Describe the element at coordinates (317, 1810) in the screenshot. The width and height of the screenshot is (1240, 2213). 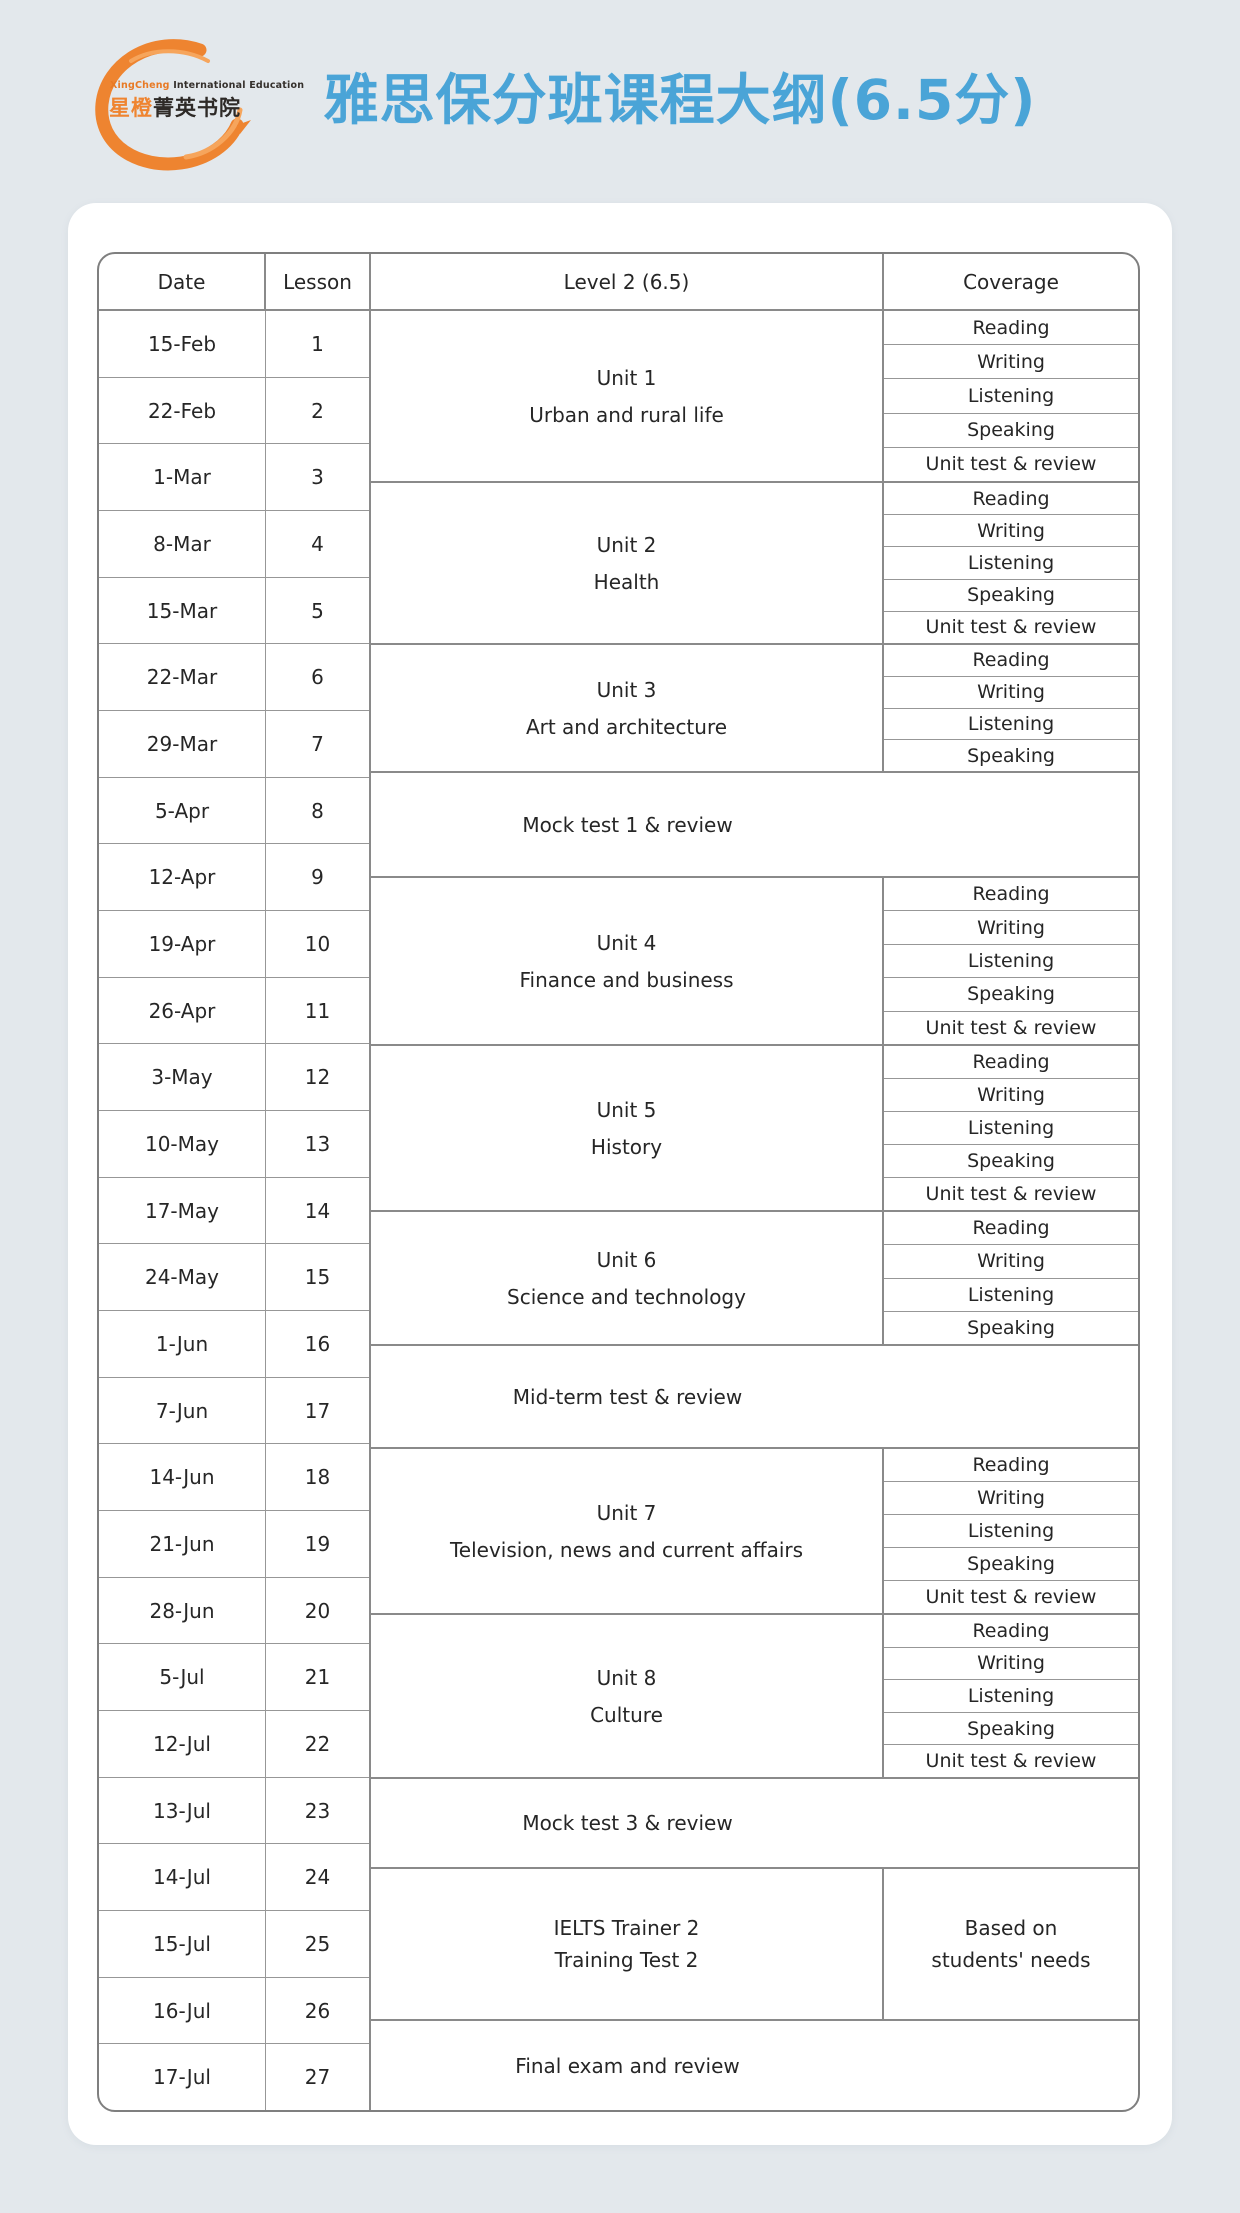
I see `lesson-cell: 23` at that location.